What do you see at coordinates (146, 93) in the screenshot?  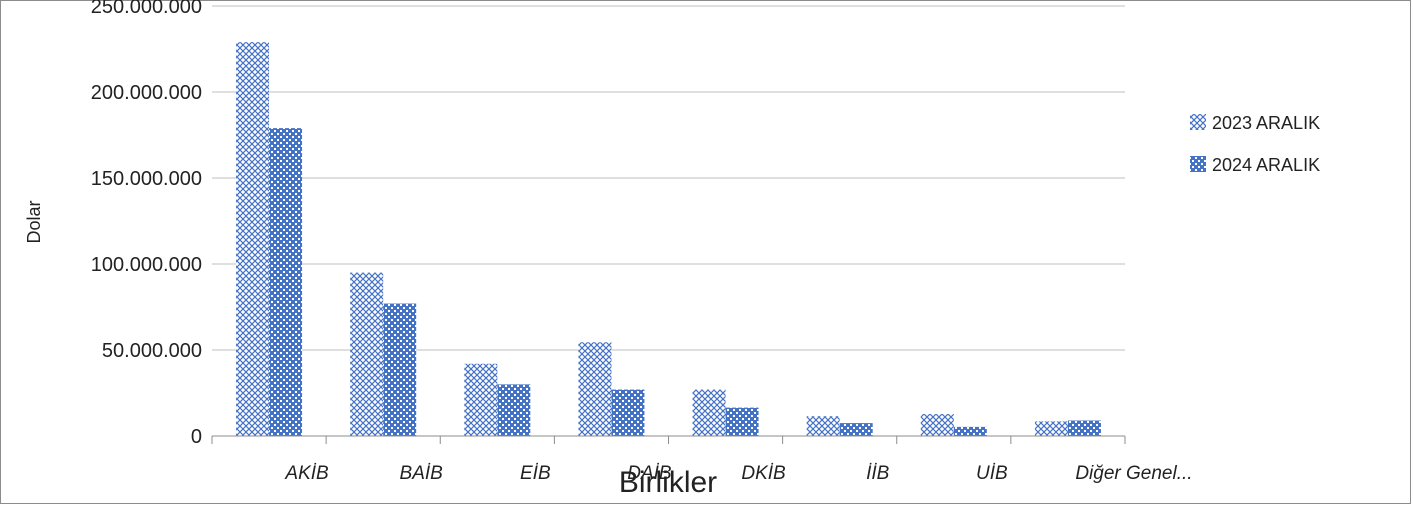 I see `y-tick-label: 200.000.000` at bounding box center [146, 93].